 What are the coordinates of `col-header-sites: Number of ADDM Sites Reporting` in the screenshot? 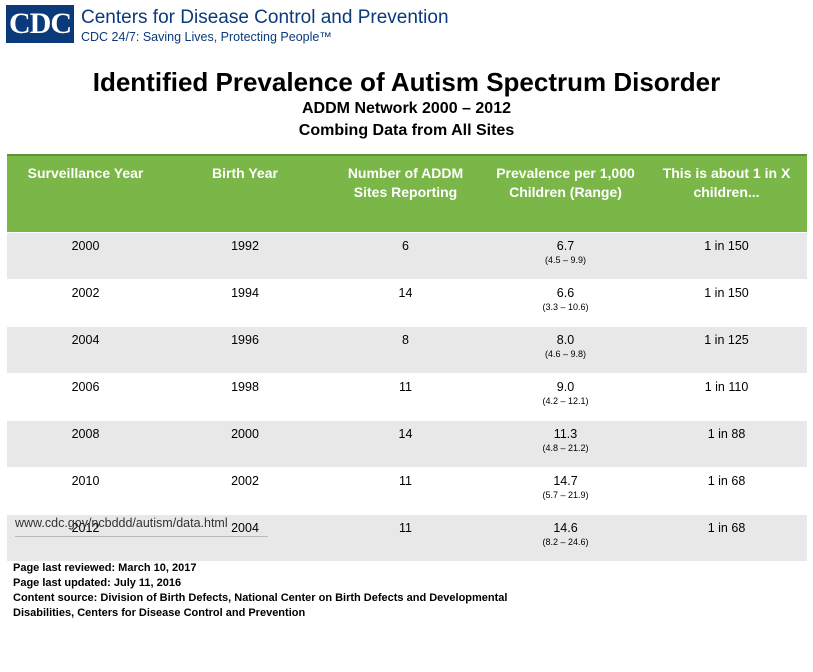 It's located at (405, 193).